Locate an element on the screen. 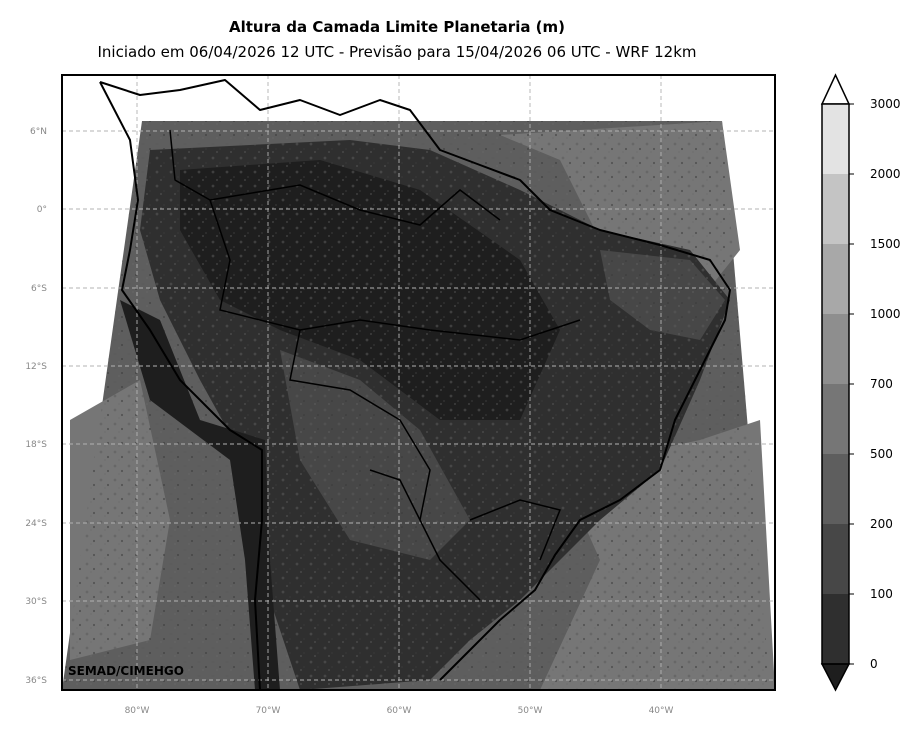  colorbar-label: 2000 is located at coordinates (885, 174).